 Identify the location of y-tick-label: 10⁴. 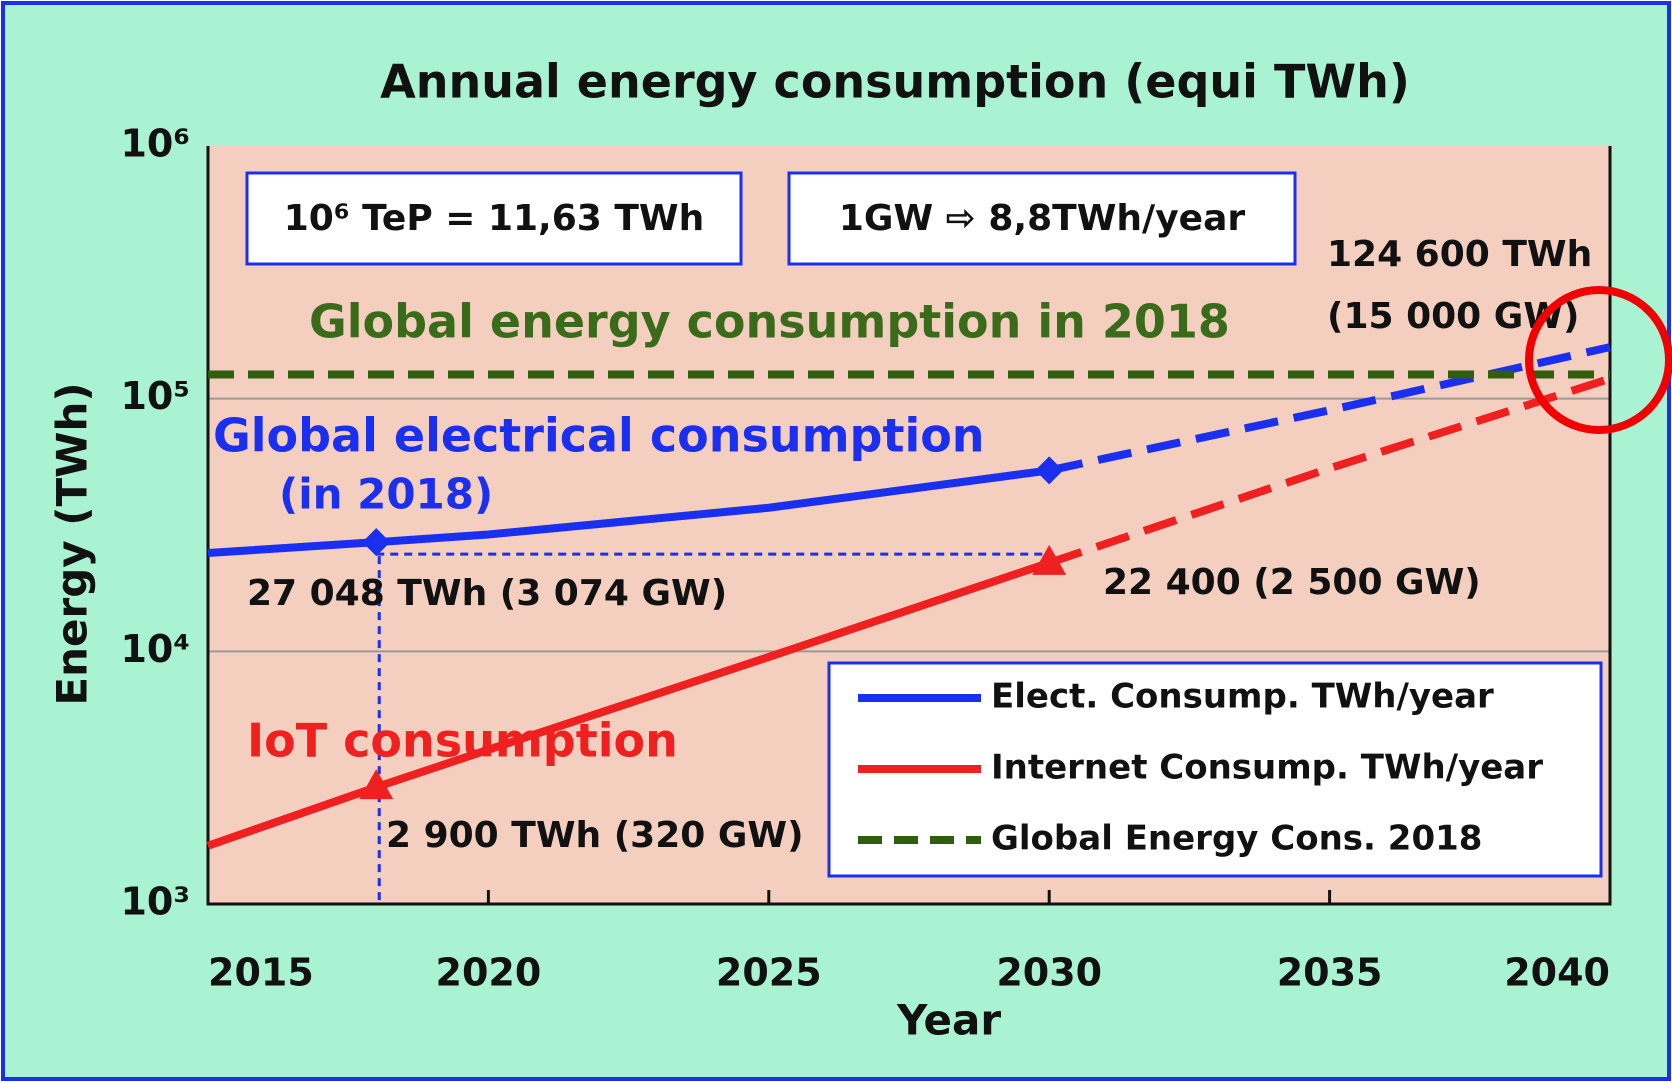
(155, 649).